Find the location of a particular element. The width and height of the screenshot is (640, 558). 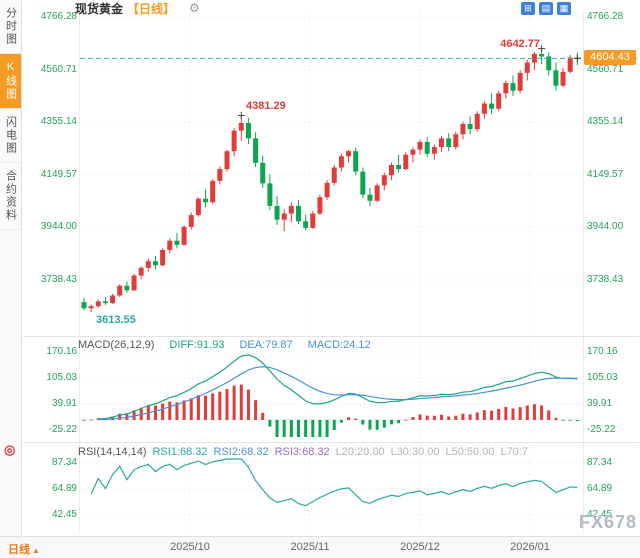

macd-bar-value: MACD:24.12 is located at coordinates (339, 345).